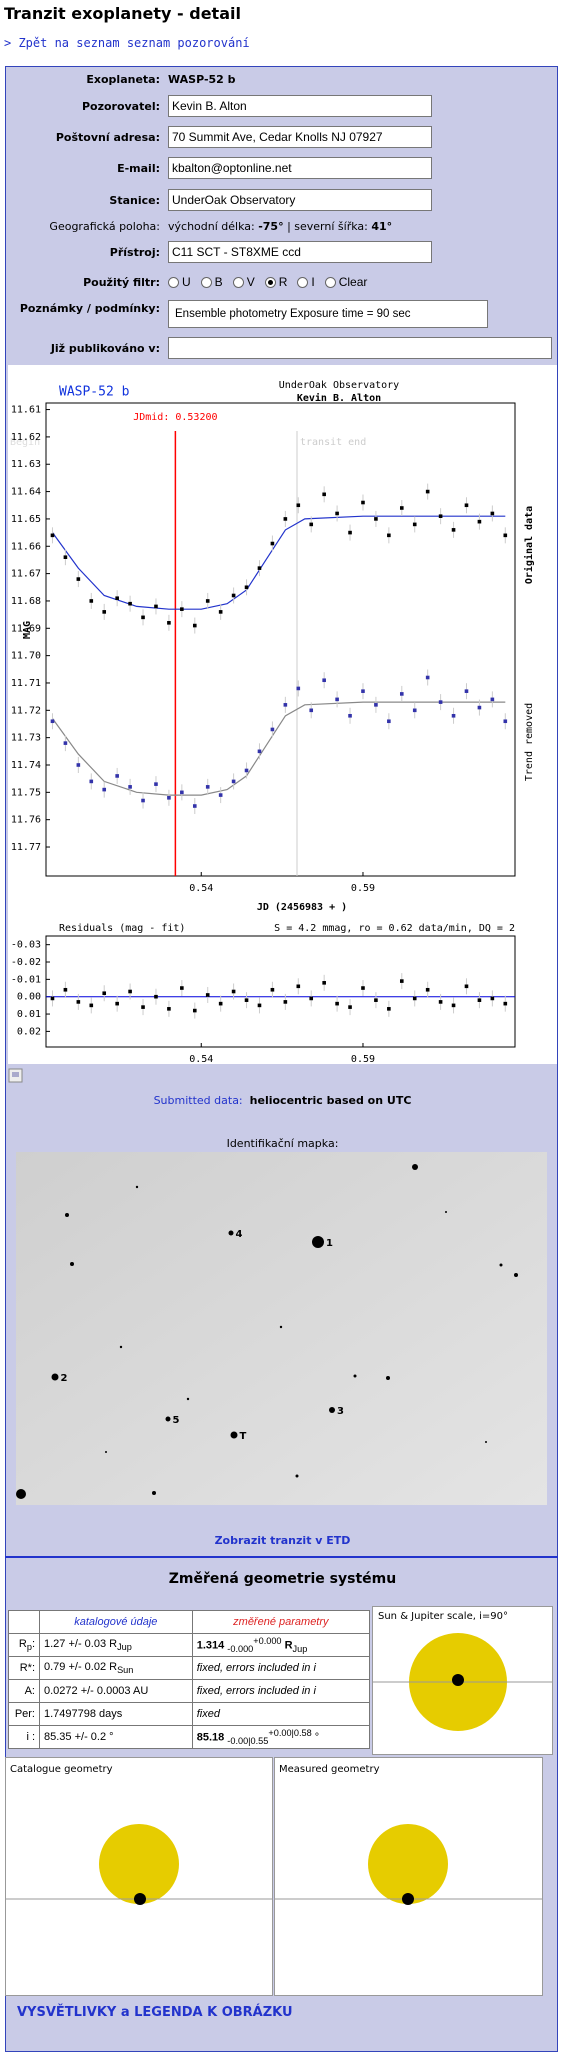  Describe the element at coordinates (281, 1691) in the screenshot. I see `table-cell: fixed, errors included in i` at that location.